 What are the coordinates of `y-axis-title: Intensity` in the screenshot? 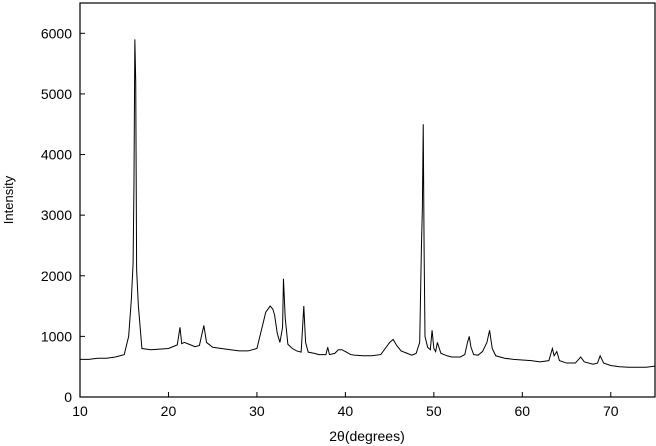 It's located at (8, 199).